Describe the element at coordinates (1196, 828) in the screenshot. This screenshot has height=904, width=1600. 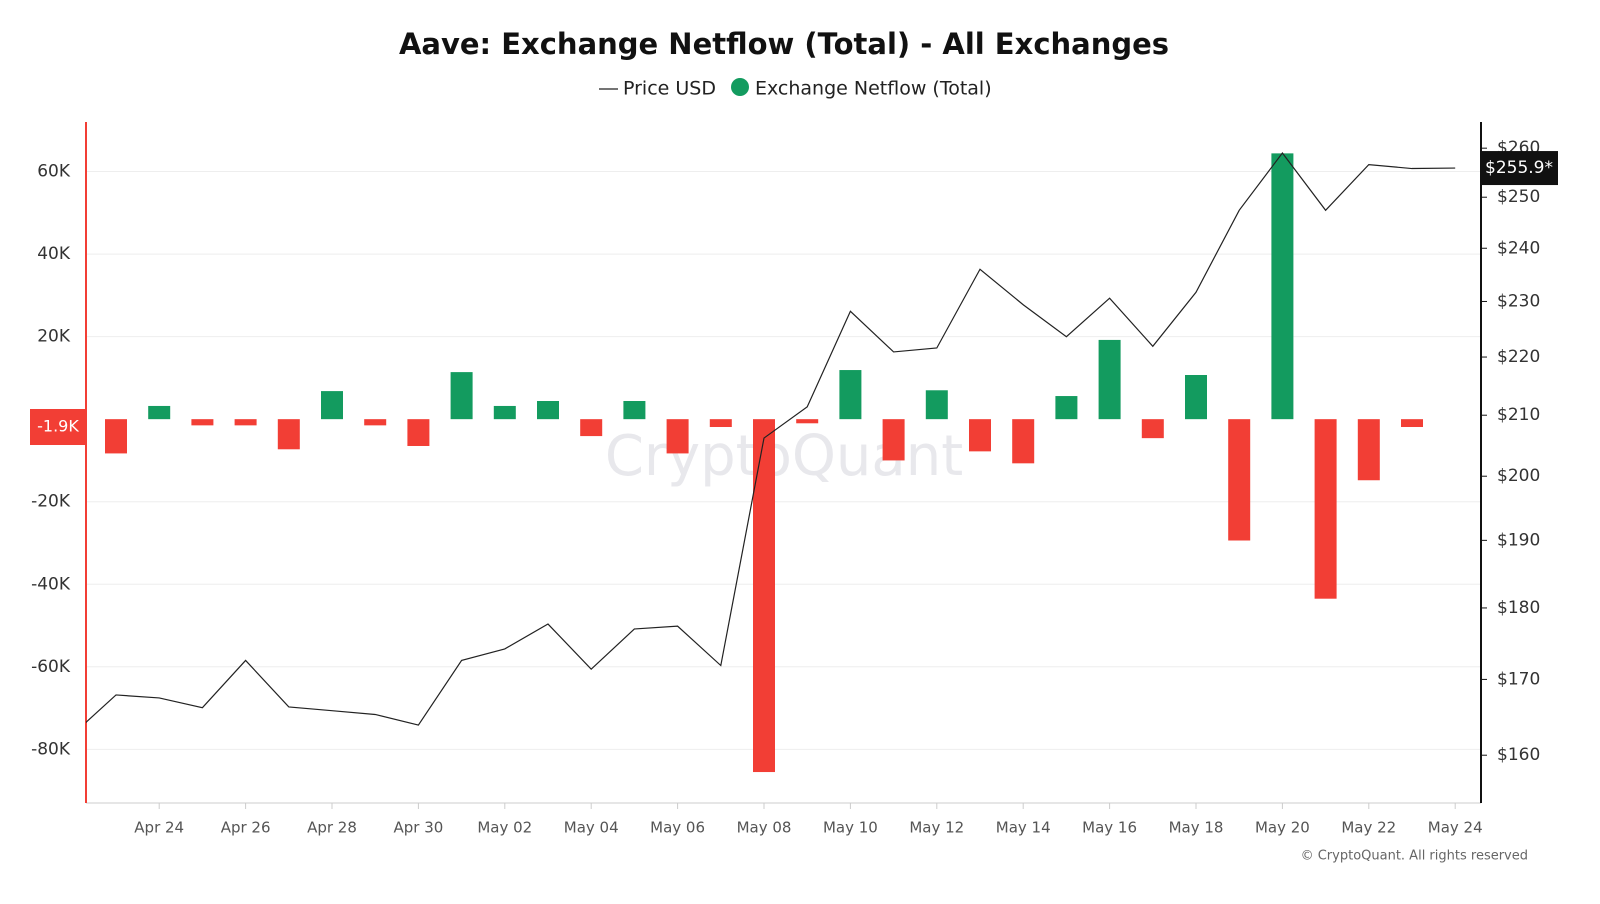
I see `x-tick-label: May 18` at that location.